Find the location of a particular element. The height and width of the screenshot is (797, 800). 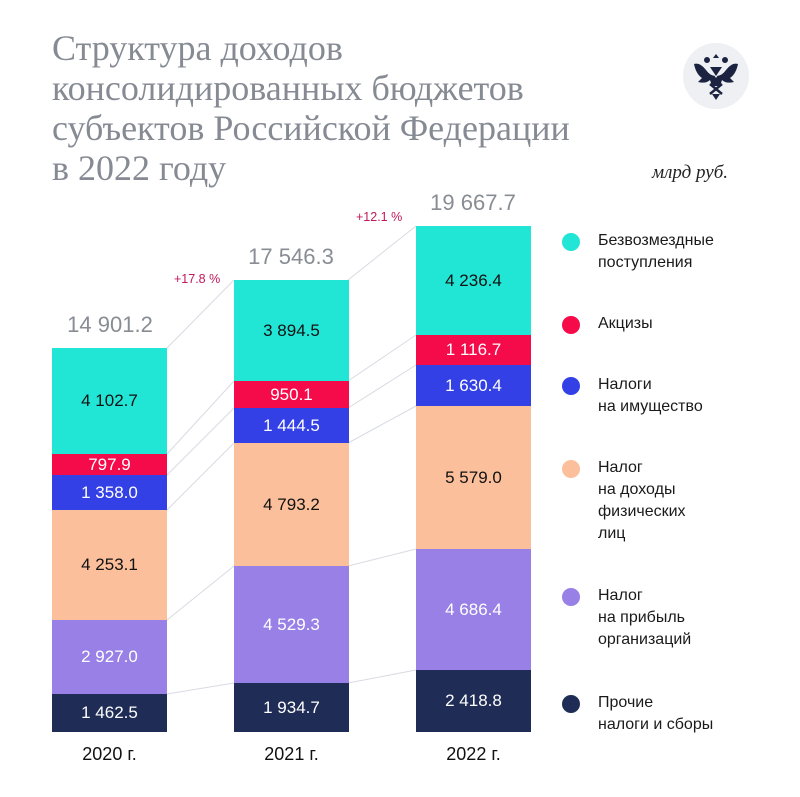

segment-profit-tax: 4 686.4 is located at coordinates (473, 609).